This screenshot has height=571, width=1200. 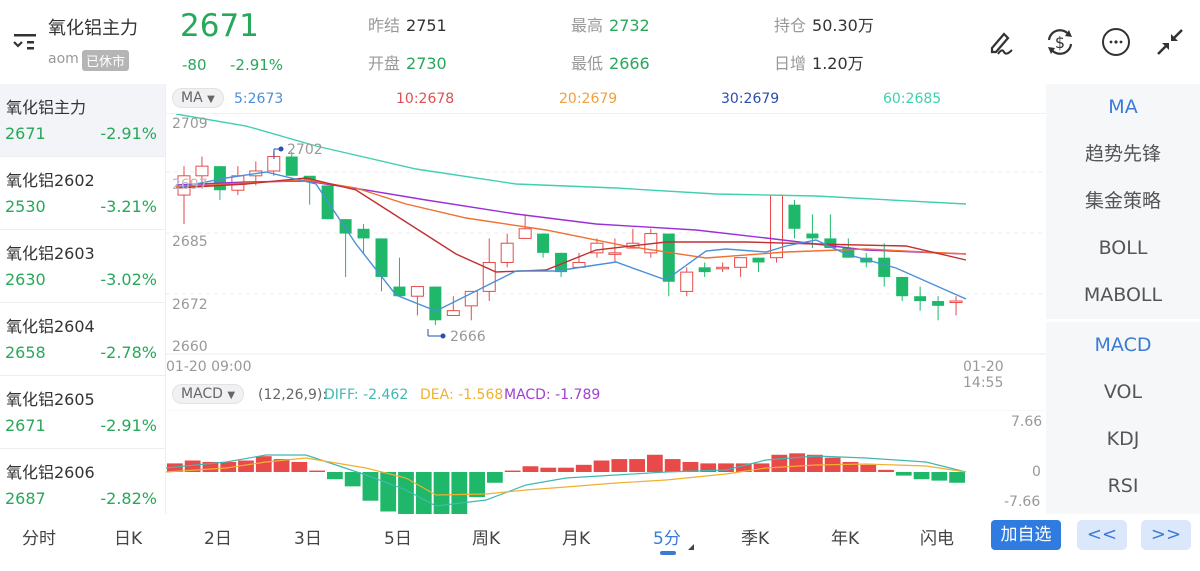 I want to click on contract-name: 氧化铝2602, so click(x=50, y=180).